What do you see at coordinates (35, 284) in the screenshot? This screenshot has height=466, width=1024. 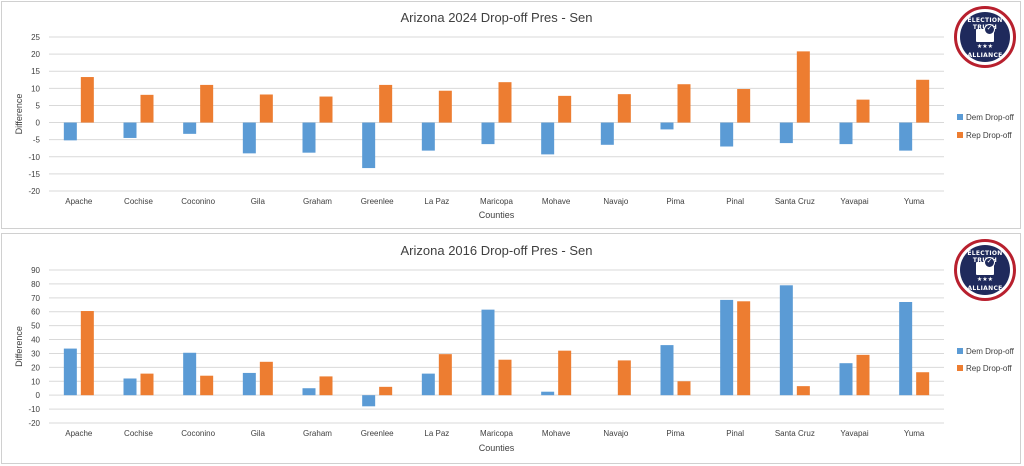 I see `y-tick-label: 80` at bounding box center [35, 284].